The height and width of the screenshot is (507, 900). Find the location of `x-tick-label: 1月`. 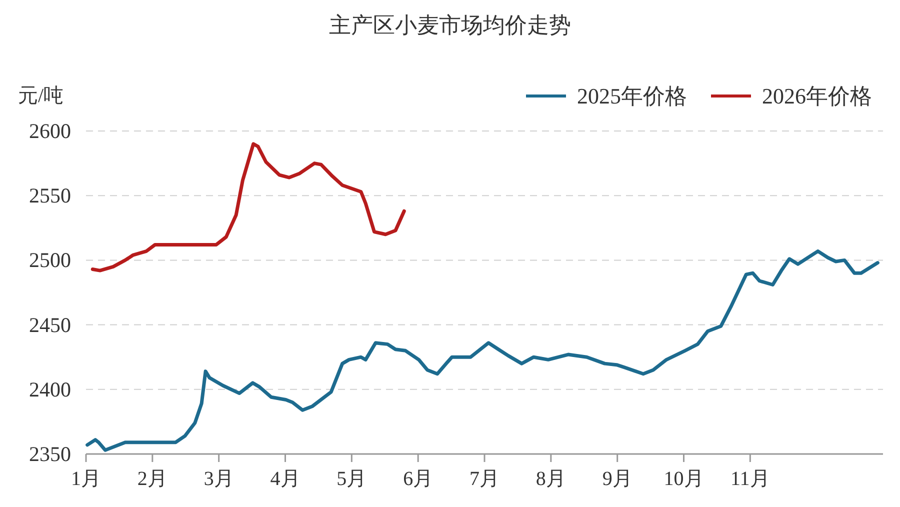

x-tick-label: 1月 is located at coordinates (86, 479).